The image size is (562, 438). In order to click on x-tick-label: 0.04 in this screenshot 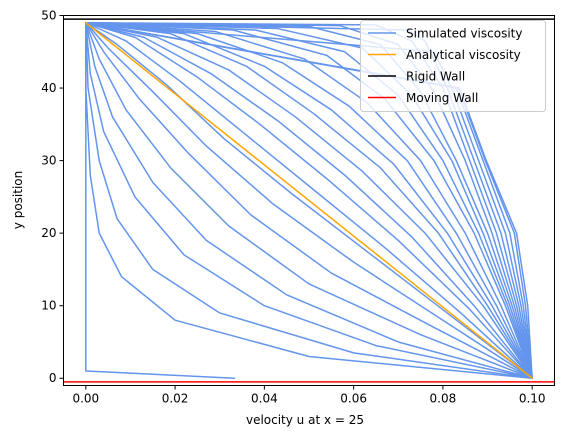, I will do `click(264, 399)`.